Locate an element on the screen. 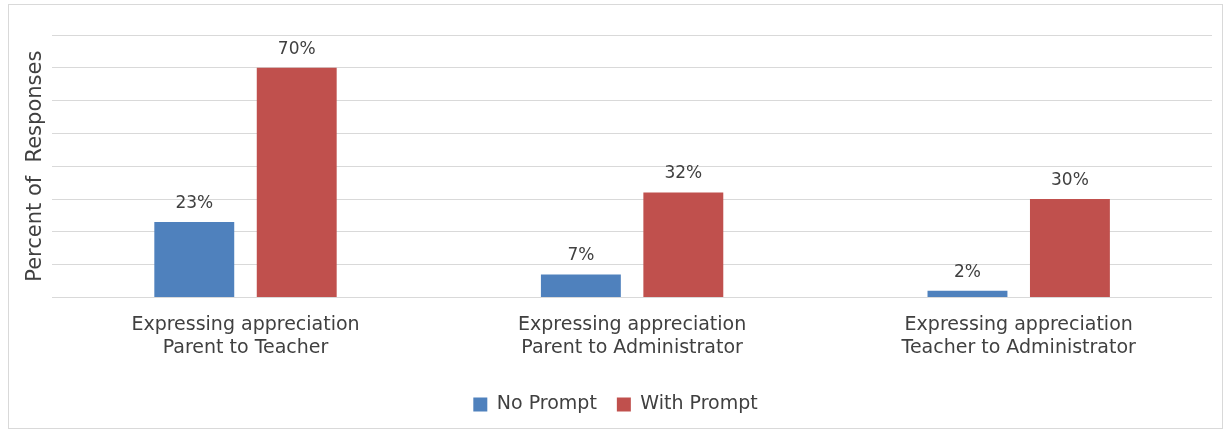 This screenshot has width=1231, height=435. legend-label: With Prompt is located at coordinates (699, 402).